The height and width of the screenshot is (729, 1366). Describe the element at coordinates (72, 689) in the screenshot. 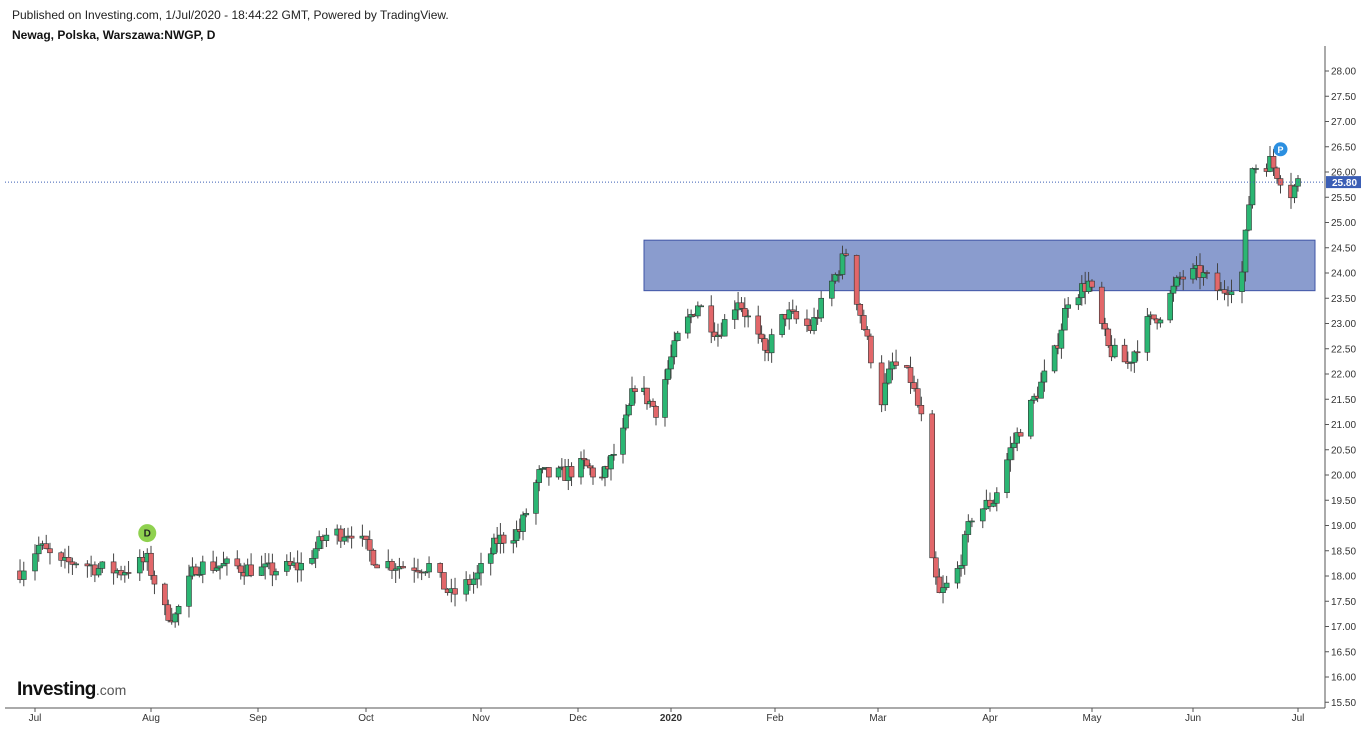

I see `investing-logo: Investing.com` at that location.